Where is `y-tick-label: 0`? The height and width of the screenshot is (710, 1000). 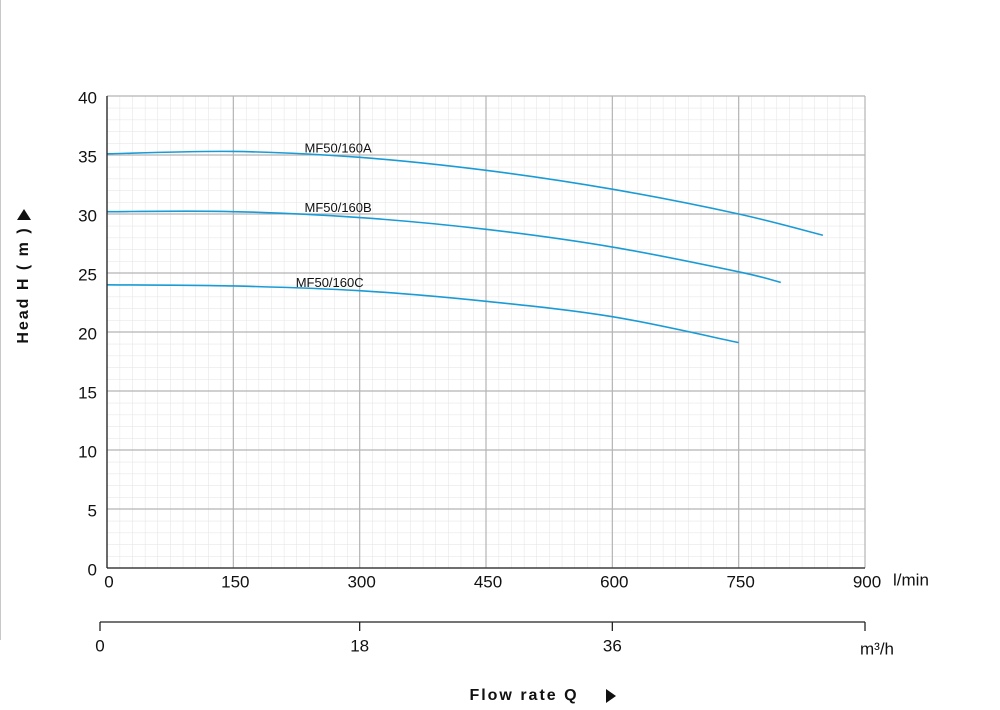
y-tick-label: 0 is located at coordinates (92, 569).